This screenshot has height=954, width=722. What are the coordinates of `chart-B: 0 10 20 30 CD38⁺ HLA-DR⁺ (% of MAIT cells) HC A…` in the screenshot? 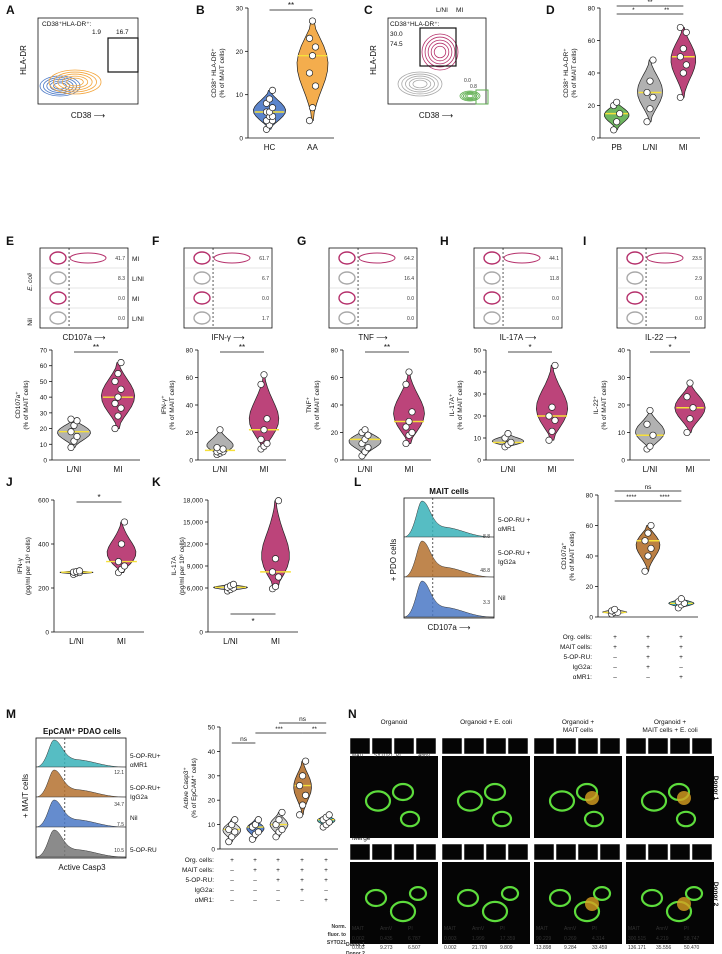 It's located at (272, 76).